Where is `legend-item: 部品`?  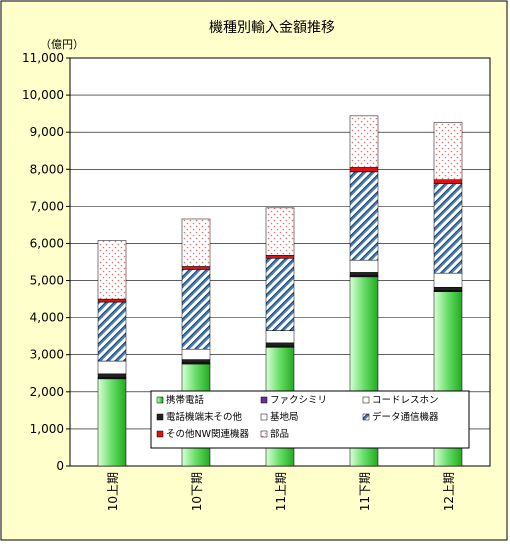
legend-item: 部品 is located at coordinates (274, 434).